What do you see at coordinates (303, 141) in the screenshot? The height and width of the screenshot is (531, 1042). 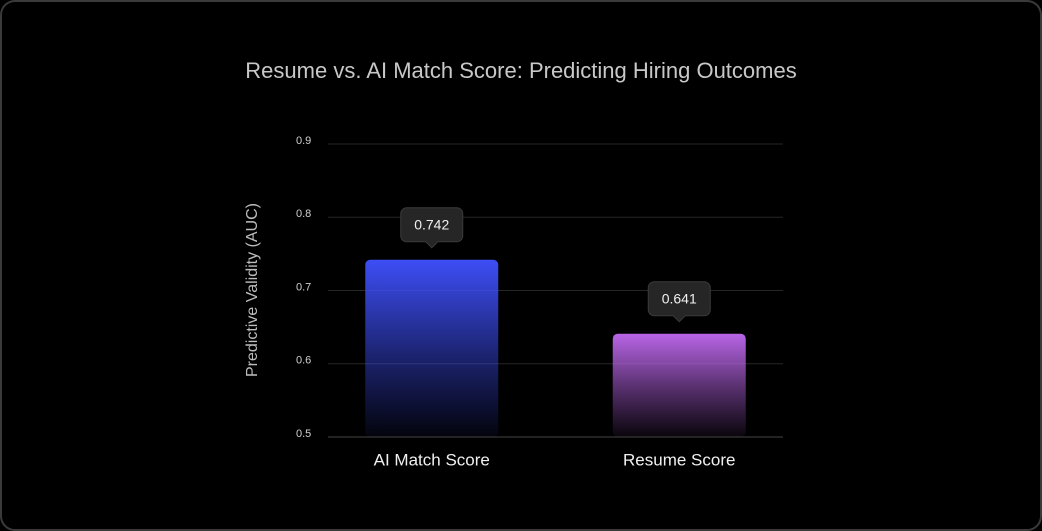 I see `y-tick-label: 0.9` at bounding box center [303, 141].